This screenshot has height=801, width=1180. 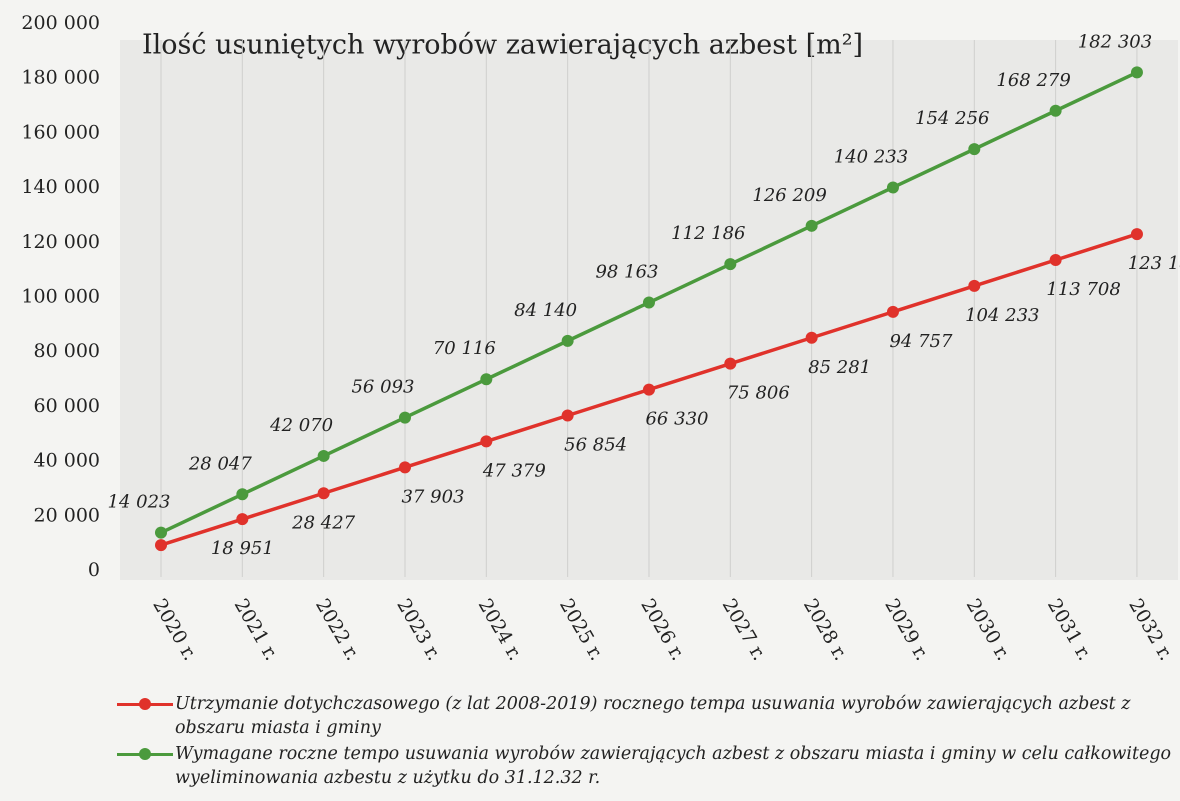 I want to click on data-label: 94 757, so click(x=921, y=341).